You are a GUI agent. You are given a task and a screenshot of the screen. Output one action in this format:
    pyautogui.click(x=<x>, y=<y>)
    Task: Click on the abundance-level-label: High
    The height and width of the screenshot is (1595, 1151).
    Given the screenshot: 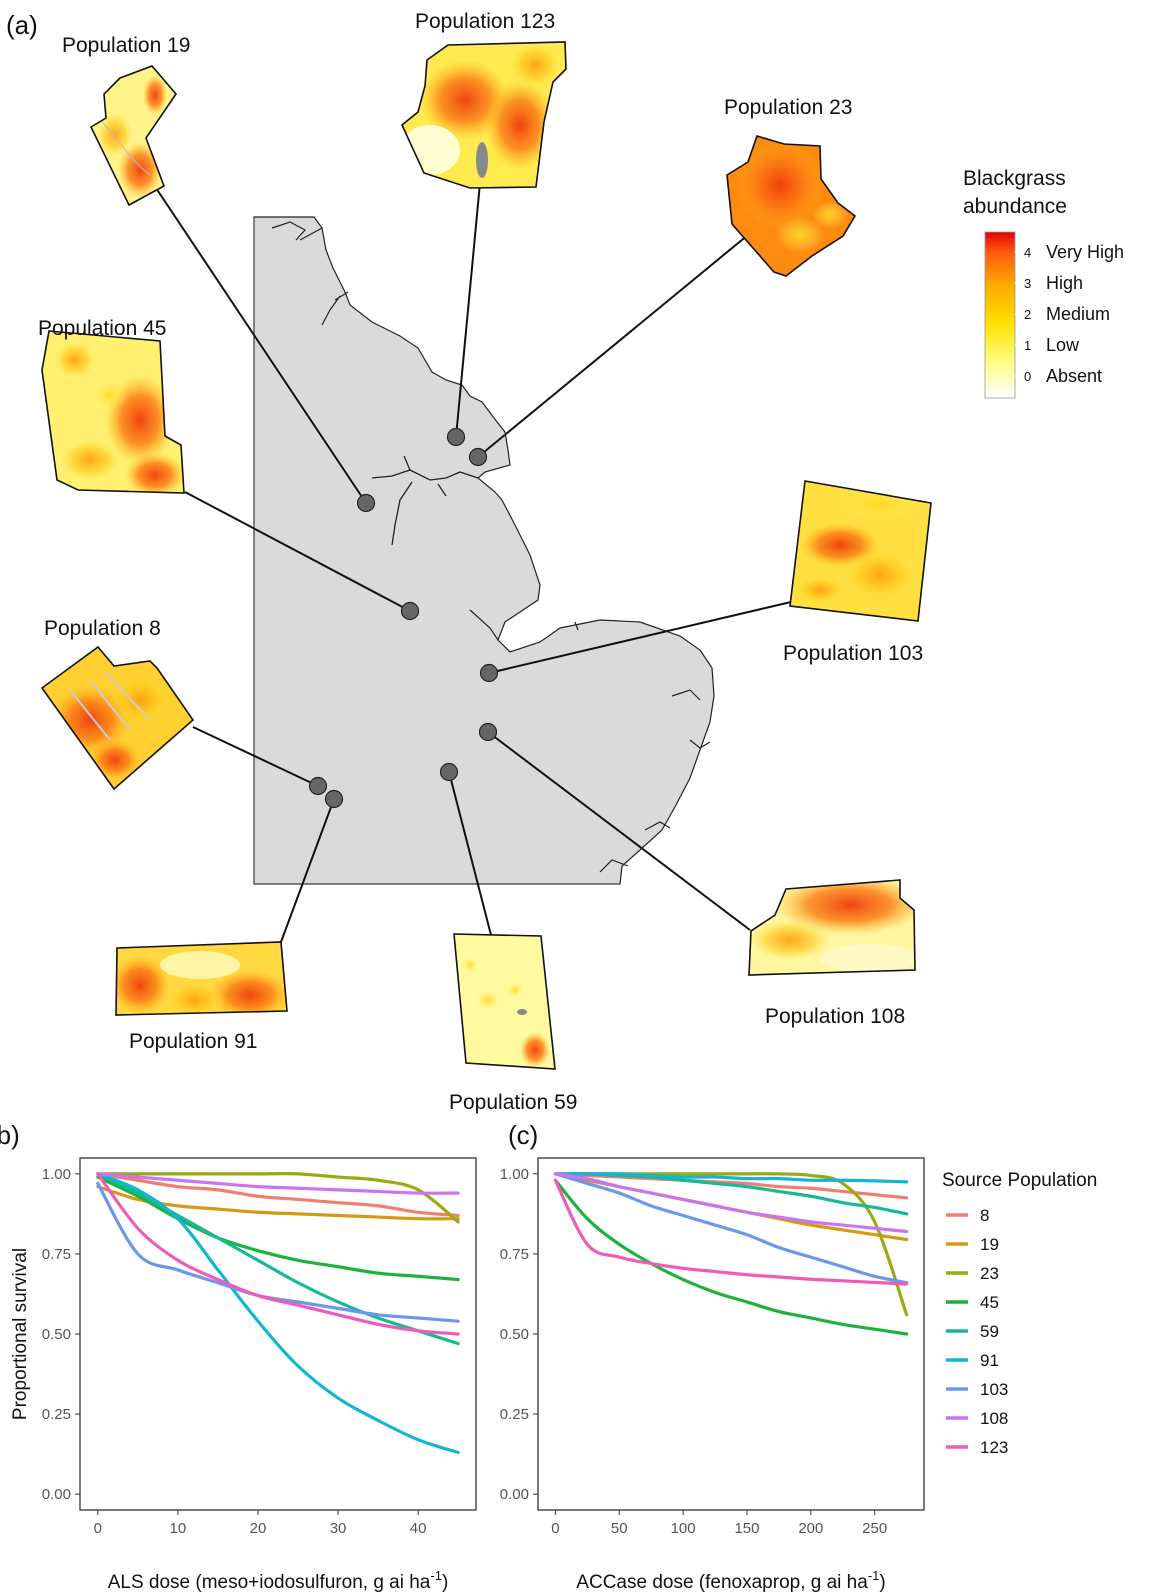 What is the action you would take?
    pyautogui.click(x=1064, y=283)
    